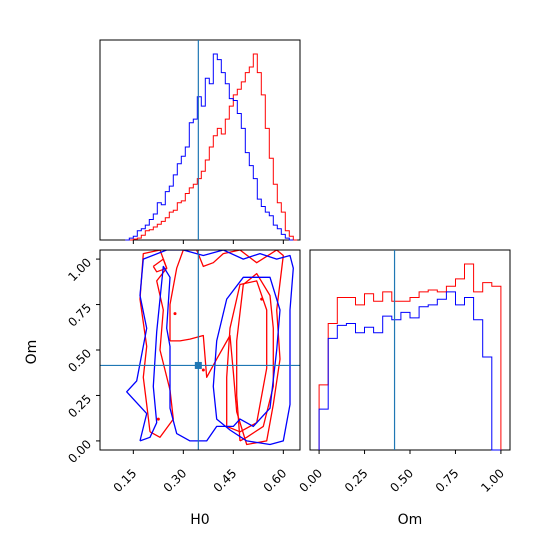 This screenshot has height=550, width=550. Describe the element at coordinates (410, 520) in the screenshot. I see `x-axis-label-om: Om` at that location.